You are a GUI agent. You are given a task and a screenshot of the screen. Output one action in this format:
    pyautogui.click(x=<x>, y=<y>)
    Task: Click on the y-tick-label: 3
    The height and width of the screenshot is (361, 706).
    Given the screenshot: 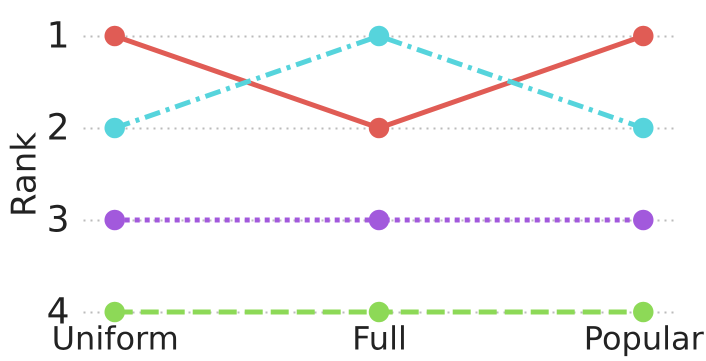 What is the action you would take?
    pyautogui.click(x=58, y=220)
    